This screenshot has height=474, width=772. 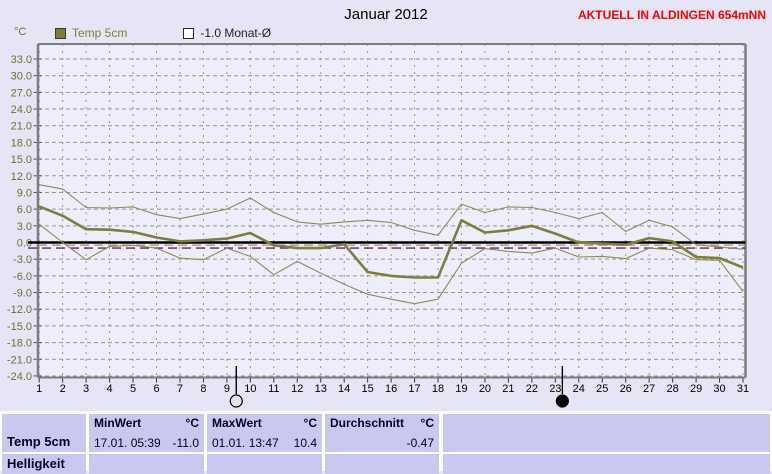 What do you see at coordinates (606, 433) in the screenshot?
I see `empty-cell` at bounding box center [606, 433].